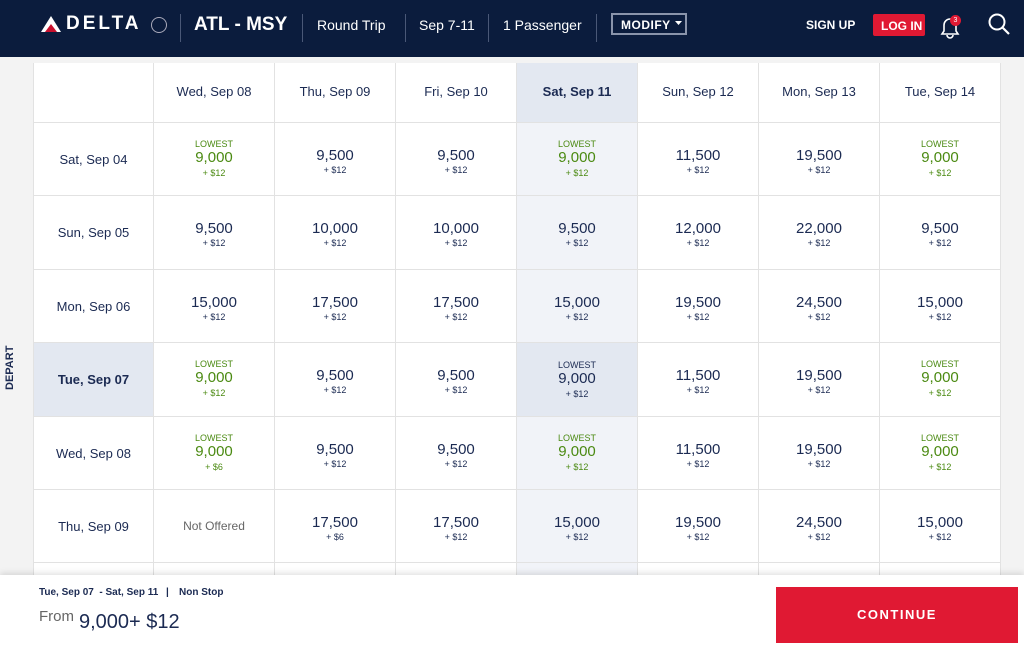 The width and height of the screenshot is (1024, 646). I want to click on column-label: Mon, Sep 13, so click(819, 91).